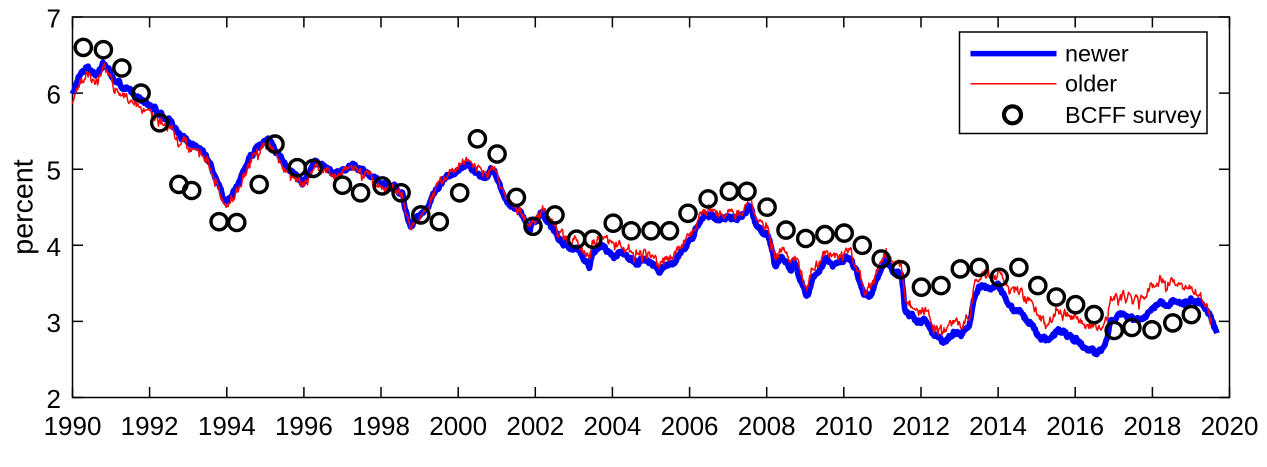 The height and width of the screenshot is (467, 1267). Describe the element at coordinates (458, 426) in the screenshot. I see `svg-text: 2000` at that location.